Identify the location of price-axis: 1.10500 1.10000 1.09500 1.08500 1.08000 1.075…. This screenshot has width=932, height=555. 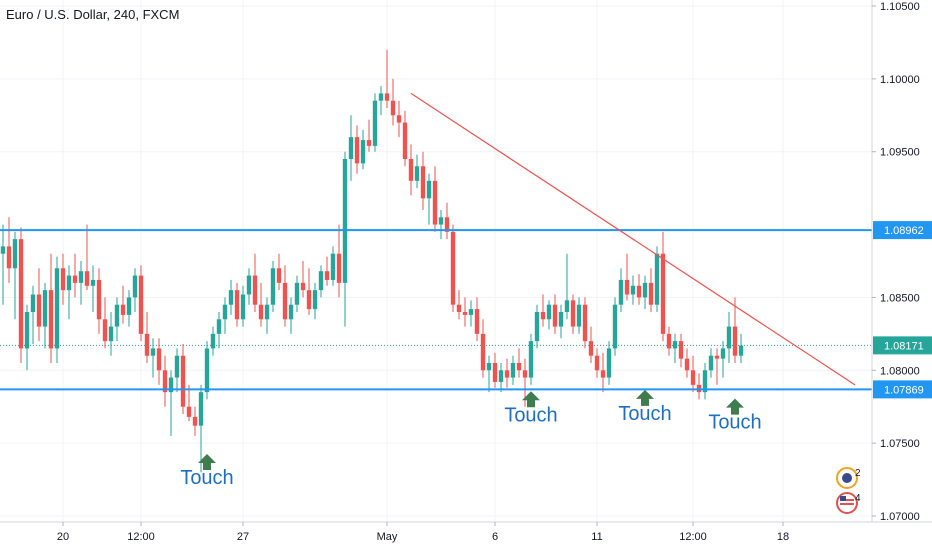
(902, 262).